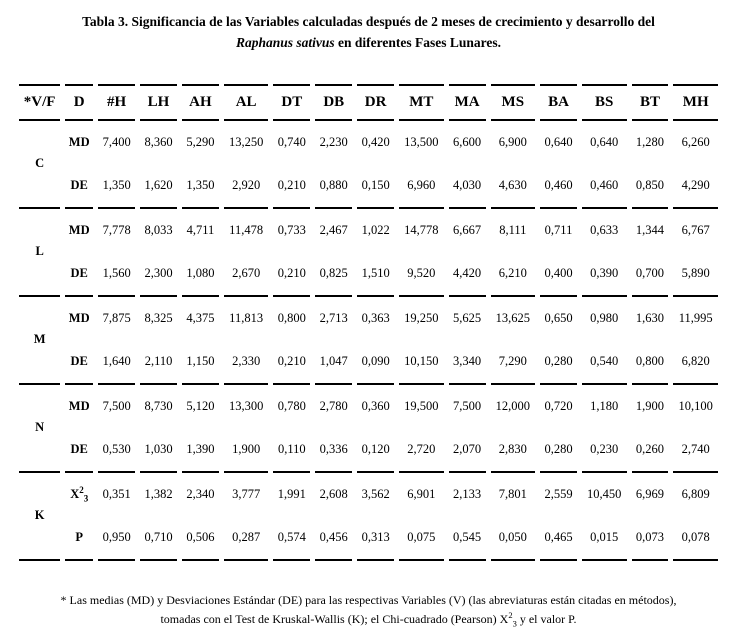 This screenshot has width=737, height=642. Describe the element at coordinates (158, 363) in the screenshot. I see `value-cell: 2,110` at that location.